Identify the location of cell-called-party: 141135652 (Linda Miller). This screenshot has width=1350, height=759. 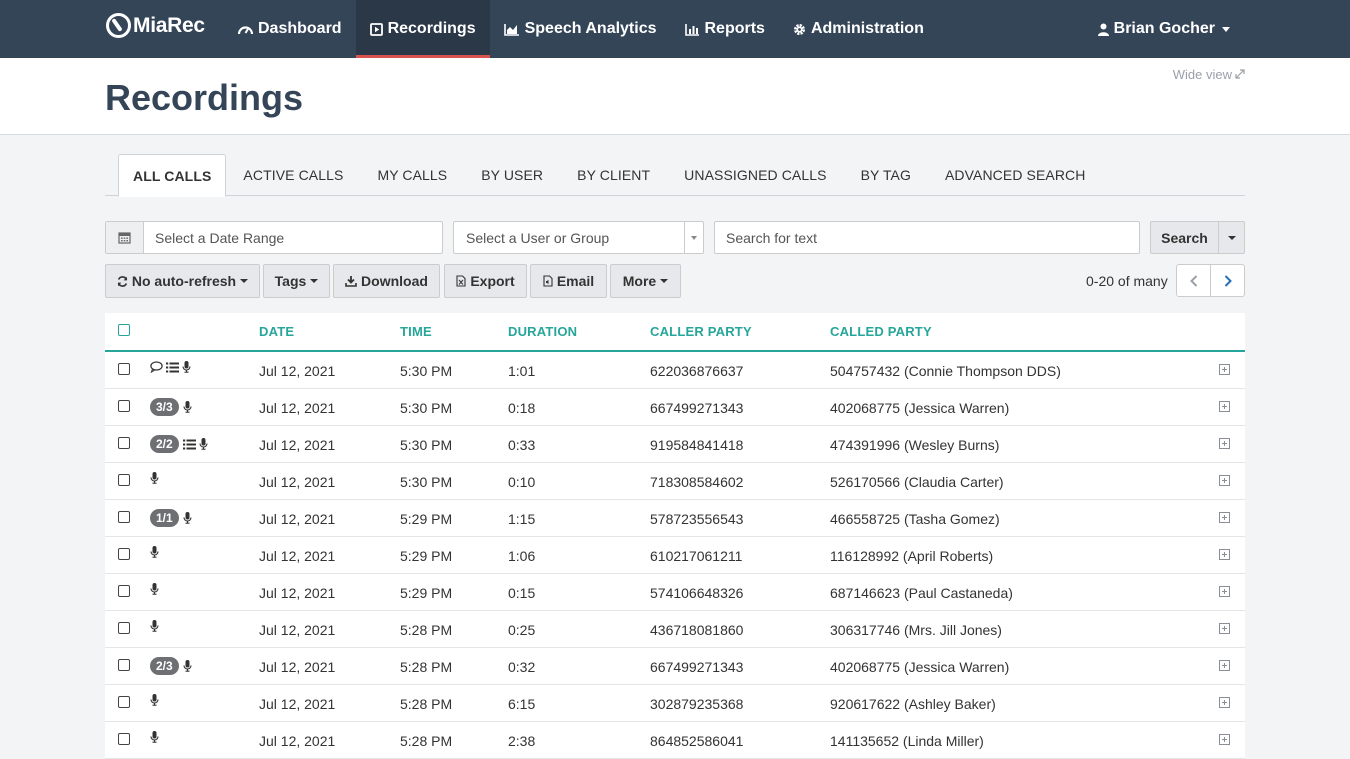
(907, 741).